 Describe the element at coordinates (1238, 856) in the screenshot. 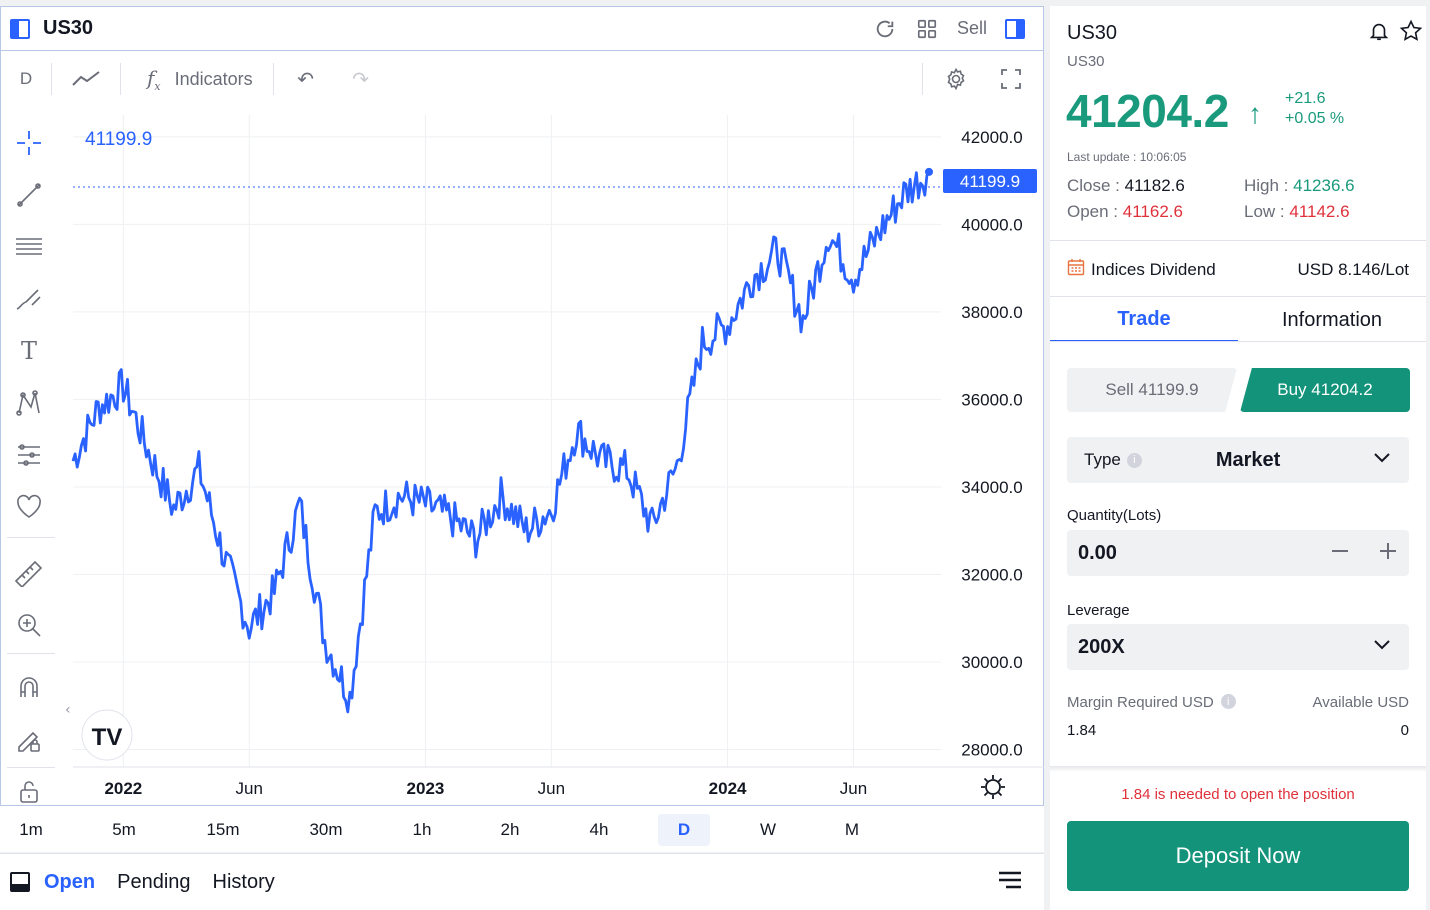

I see `deposit-now-button: Deposit Now` at that location.